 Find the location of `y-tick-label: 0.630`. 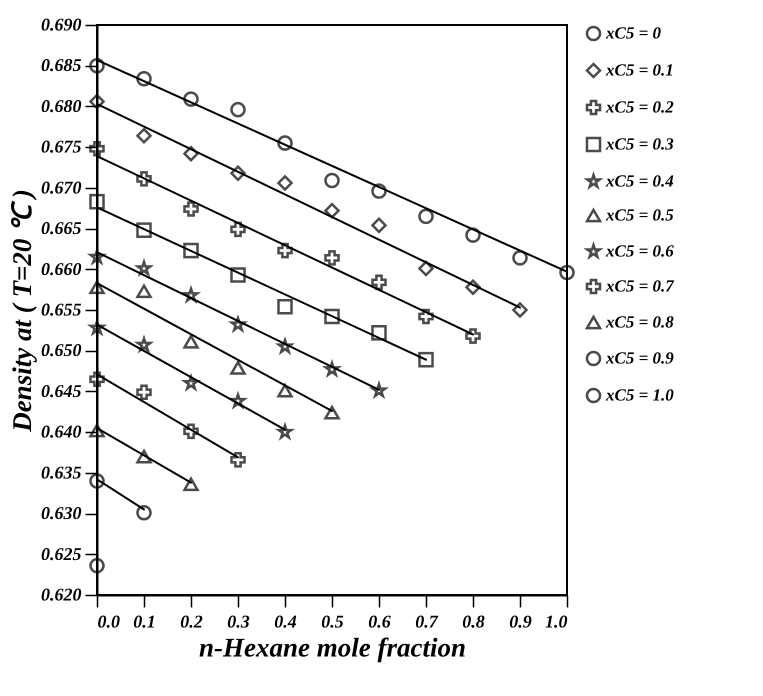

y-tick-label: 0.630 is located at coordinates (61, 513).